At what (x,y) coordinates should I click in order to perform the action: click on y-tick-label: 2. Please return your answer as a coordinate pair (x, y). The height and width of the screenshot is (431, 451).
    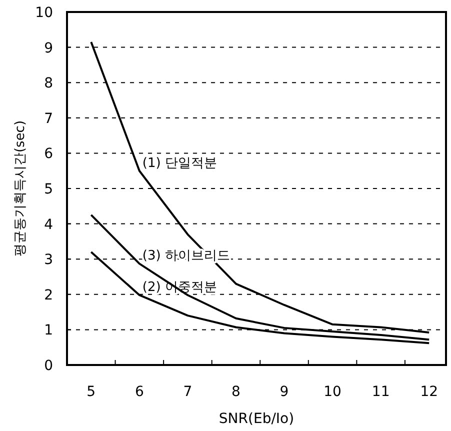
    Looking at the image, I should click on (48, 295).